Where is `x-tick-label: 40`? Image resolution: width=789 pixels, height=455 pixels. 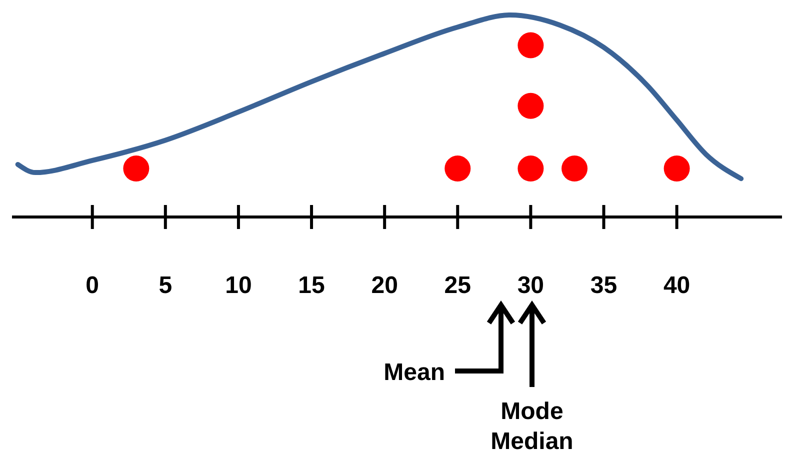 x-tick-label: 40 is located at coordinates (676, 285).